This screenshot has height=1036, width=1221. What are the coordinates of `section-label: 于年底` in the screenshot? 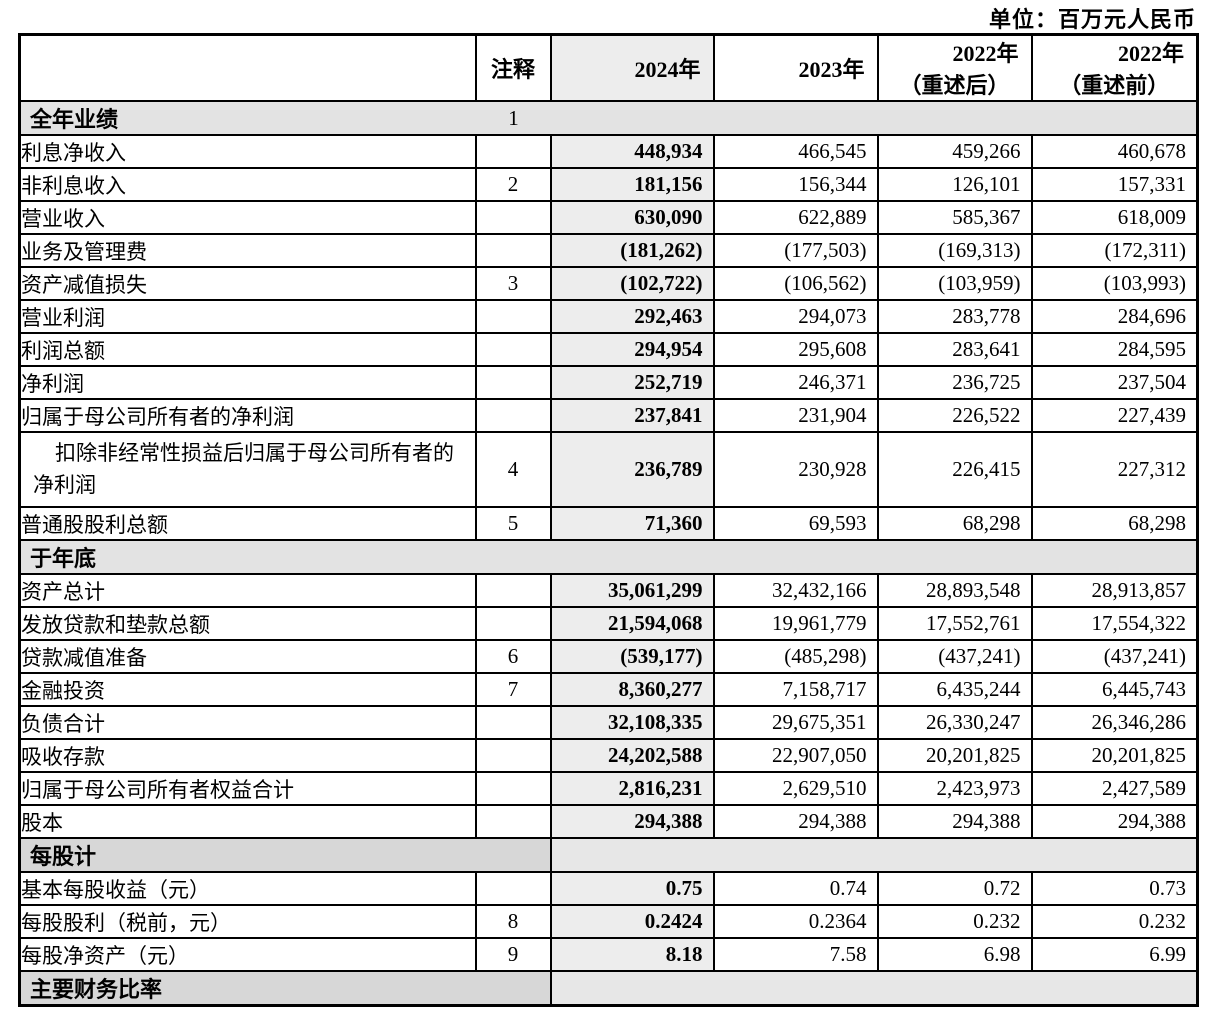 It's located at (63, 558).